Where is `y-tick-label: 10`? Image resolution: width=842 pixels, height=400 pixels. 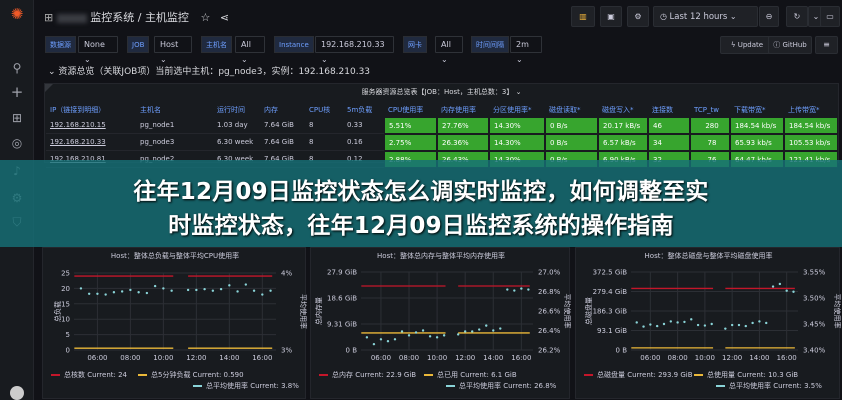
y-tick-label: 10 is located at coordinates (65, 320).